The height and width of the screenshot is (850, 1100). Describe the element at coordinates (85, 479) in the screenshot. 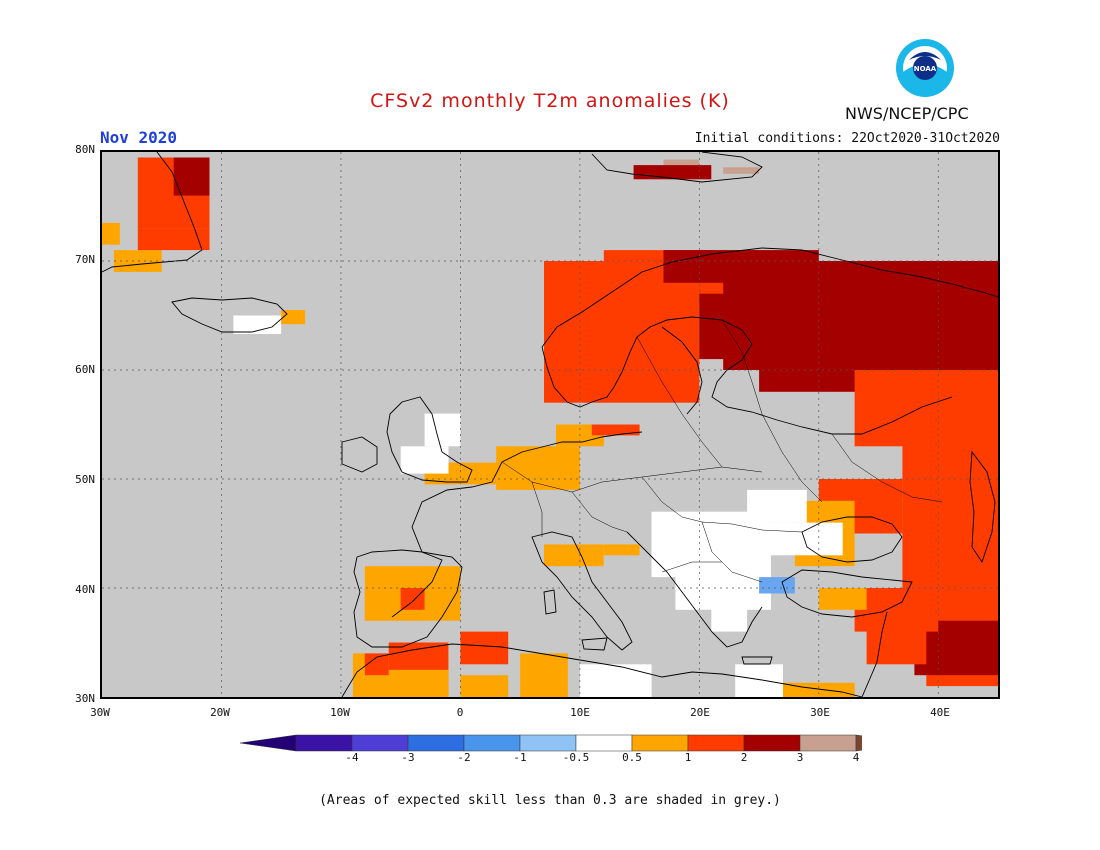

I see `lat-label: 50N` at that location.